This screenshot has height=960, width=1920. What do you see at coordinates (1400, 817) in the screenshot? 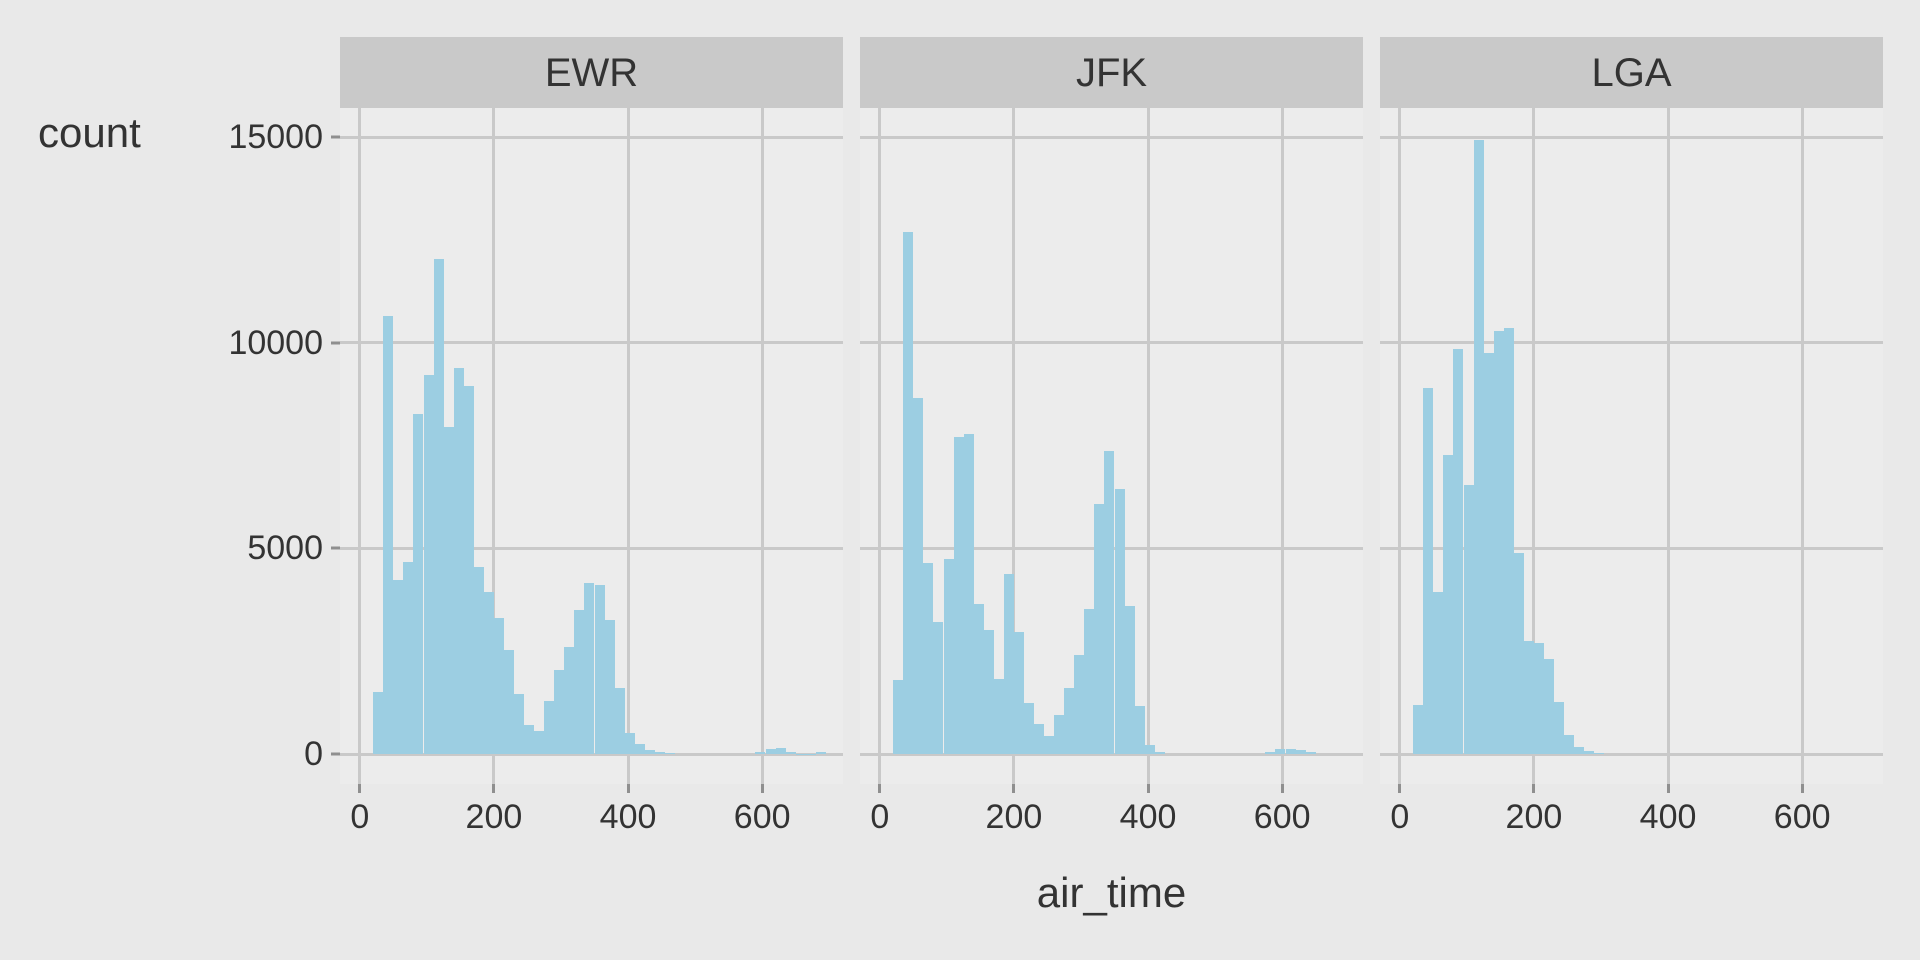
I see `x-tick-label: 0` at bounding box center [1400, 817].